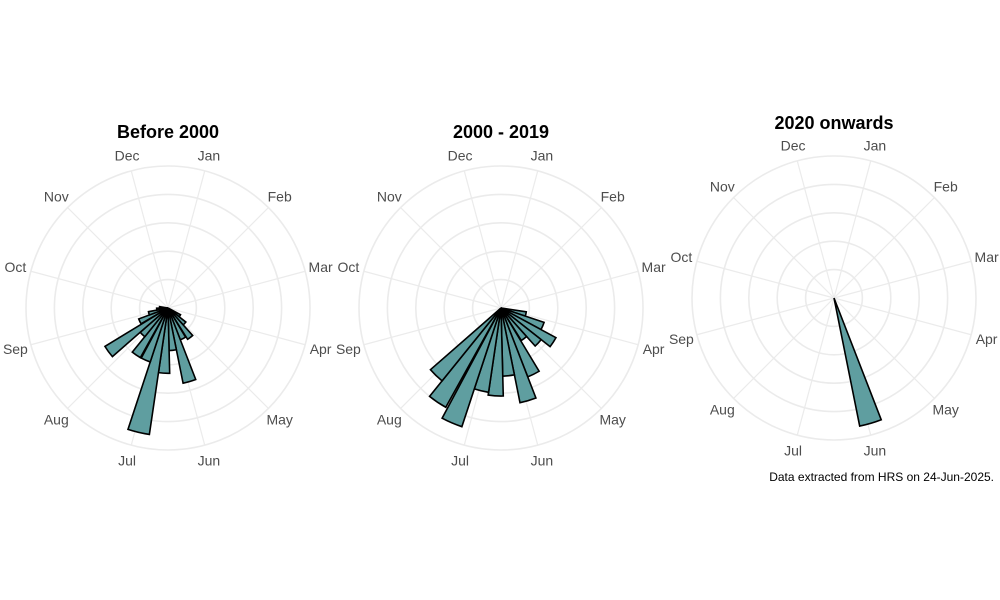 The height and width of the screenshot is (600, 1000). Describe the element at coordinates (833, 123) in the screenshot. I see `panel-title: 2020 onwards` at that location.